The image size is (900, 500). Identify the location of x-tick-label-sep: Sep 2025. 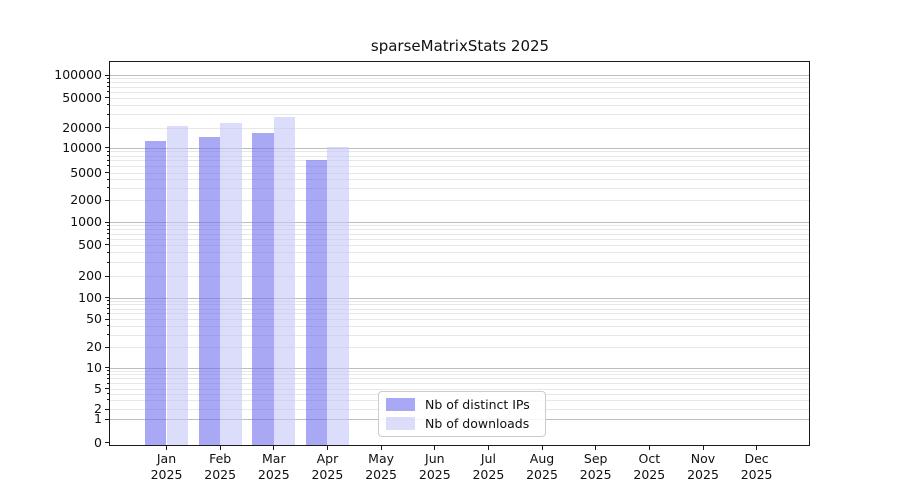
(596, 466).